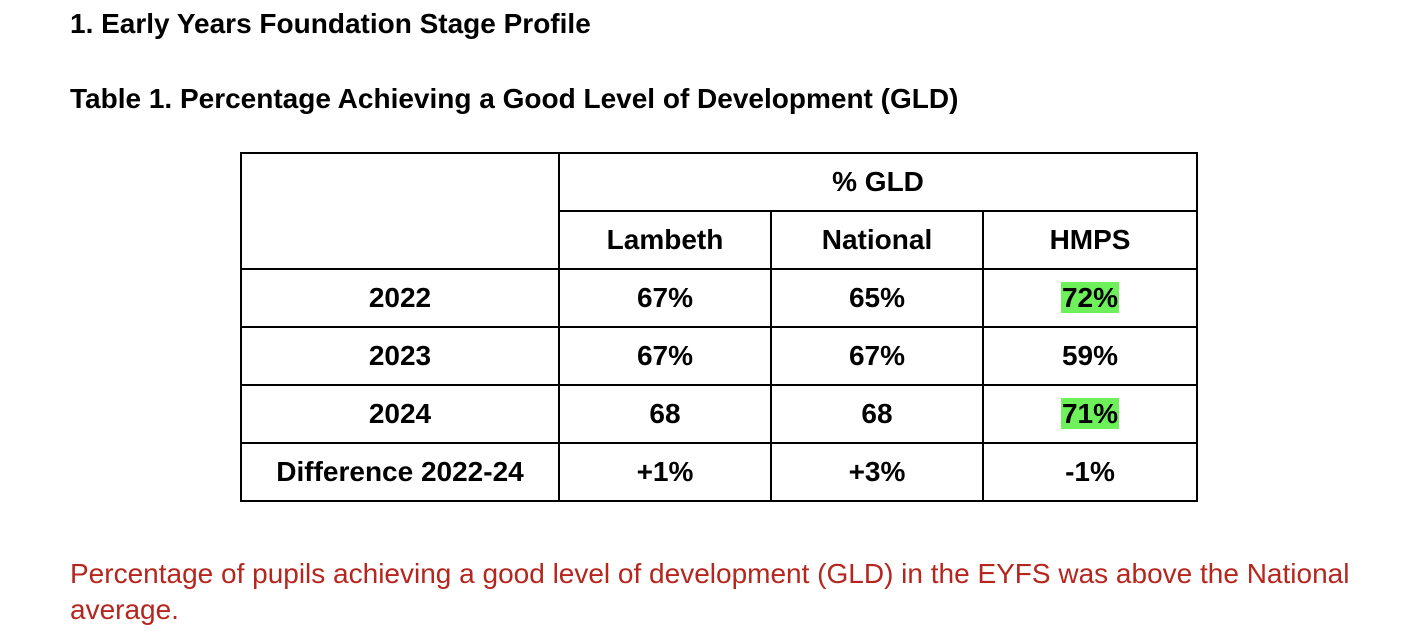 The width and height of the screenshot is (1418, 644). I want to click on cell-hmps: 71%, so click(1090, 414).